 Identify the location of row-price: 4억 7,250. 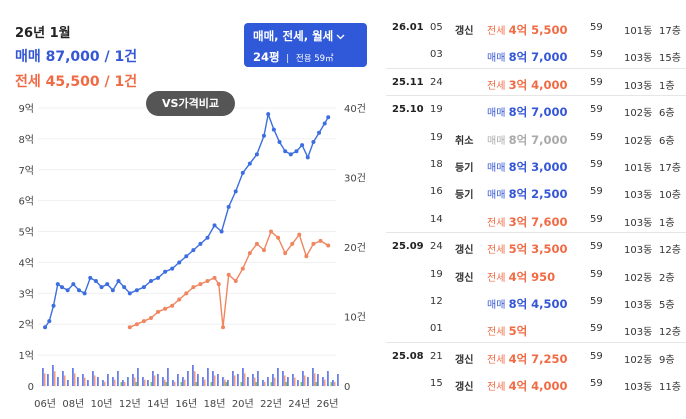
(538, 358).